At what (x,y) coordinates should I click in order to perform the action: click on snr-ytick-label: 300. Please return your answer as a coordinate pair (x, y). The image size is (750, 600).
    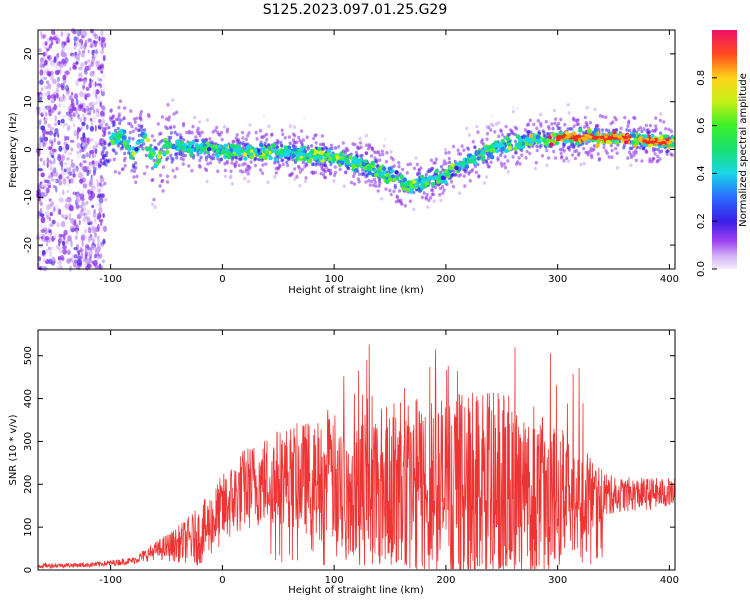
    Looking at the image, I should click on (28, 441).